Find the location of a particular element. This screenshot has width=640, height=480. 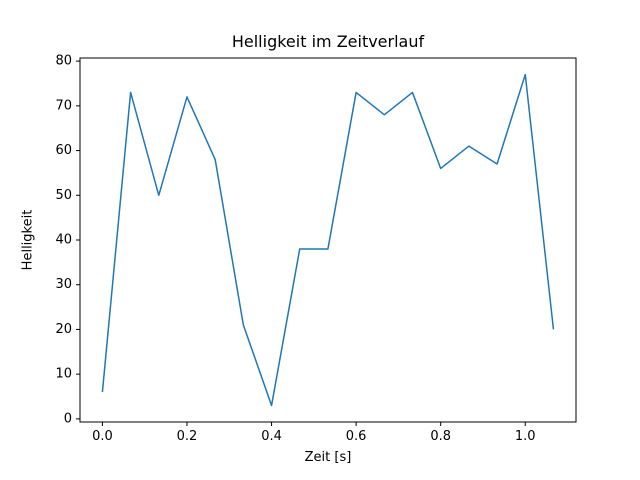

y-tick-label: 60 is located at coordinates (63, 150).